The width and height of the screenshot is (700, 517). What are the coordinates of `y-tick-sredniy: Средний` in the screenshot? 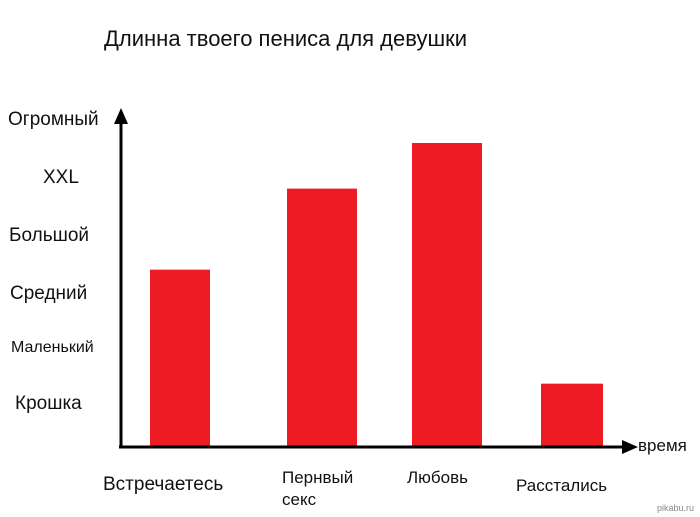 It's located at (49, 293).